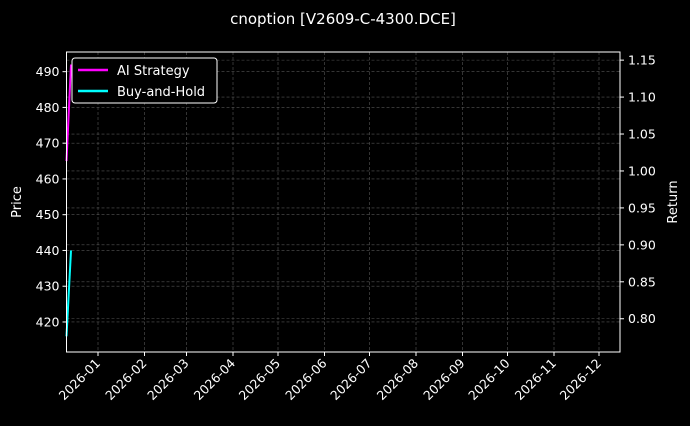  Describe the element at coordinates (260, 380) in the screenshot. I see `x-tick-label: 2026-05` at that location.